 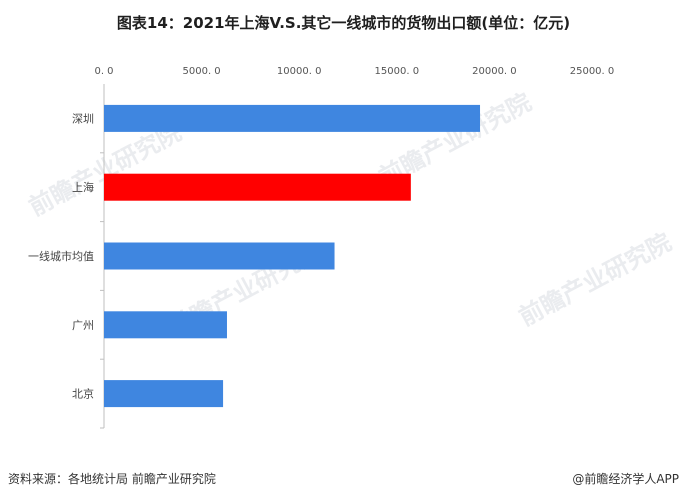 What do you see at coordinates (83, 187) in the screenshot?
I see `category-label: 上海` at bounding box center [83, 187].